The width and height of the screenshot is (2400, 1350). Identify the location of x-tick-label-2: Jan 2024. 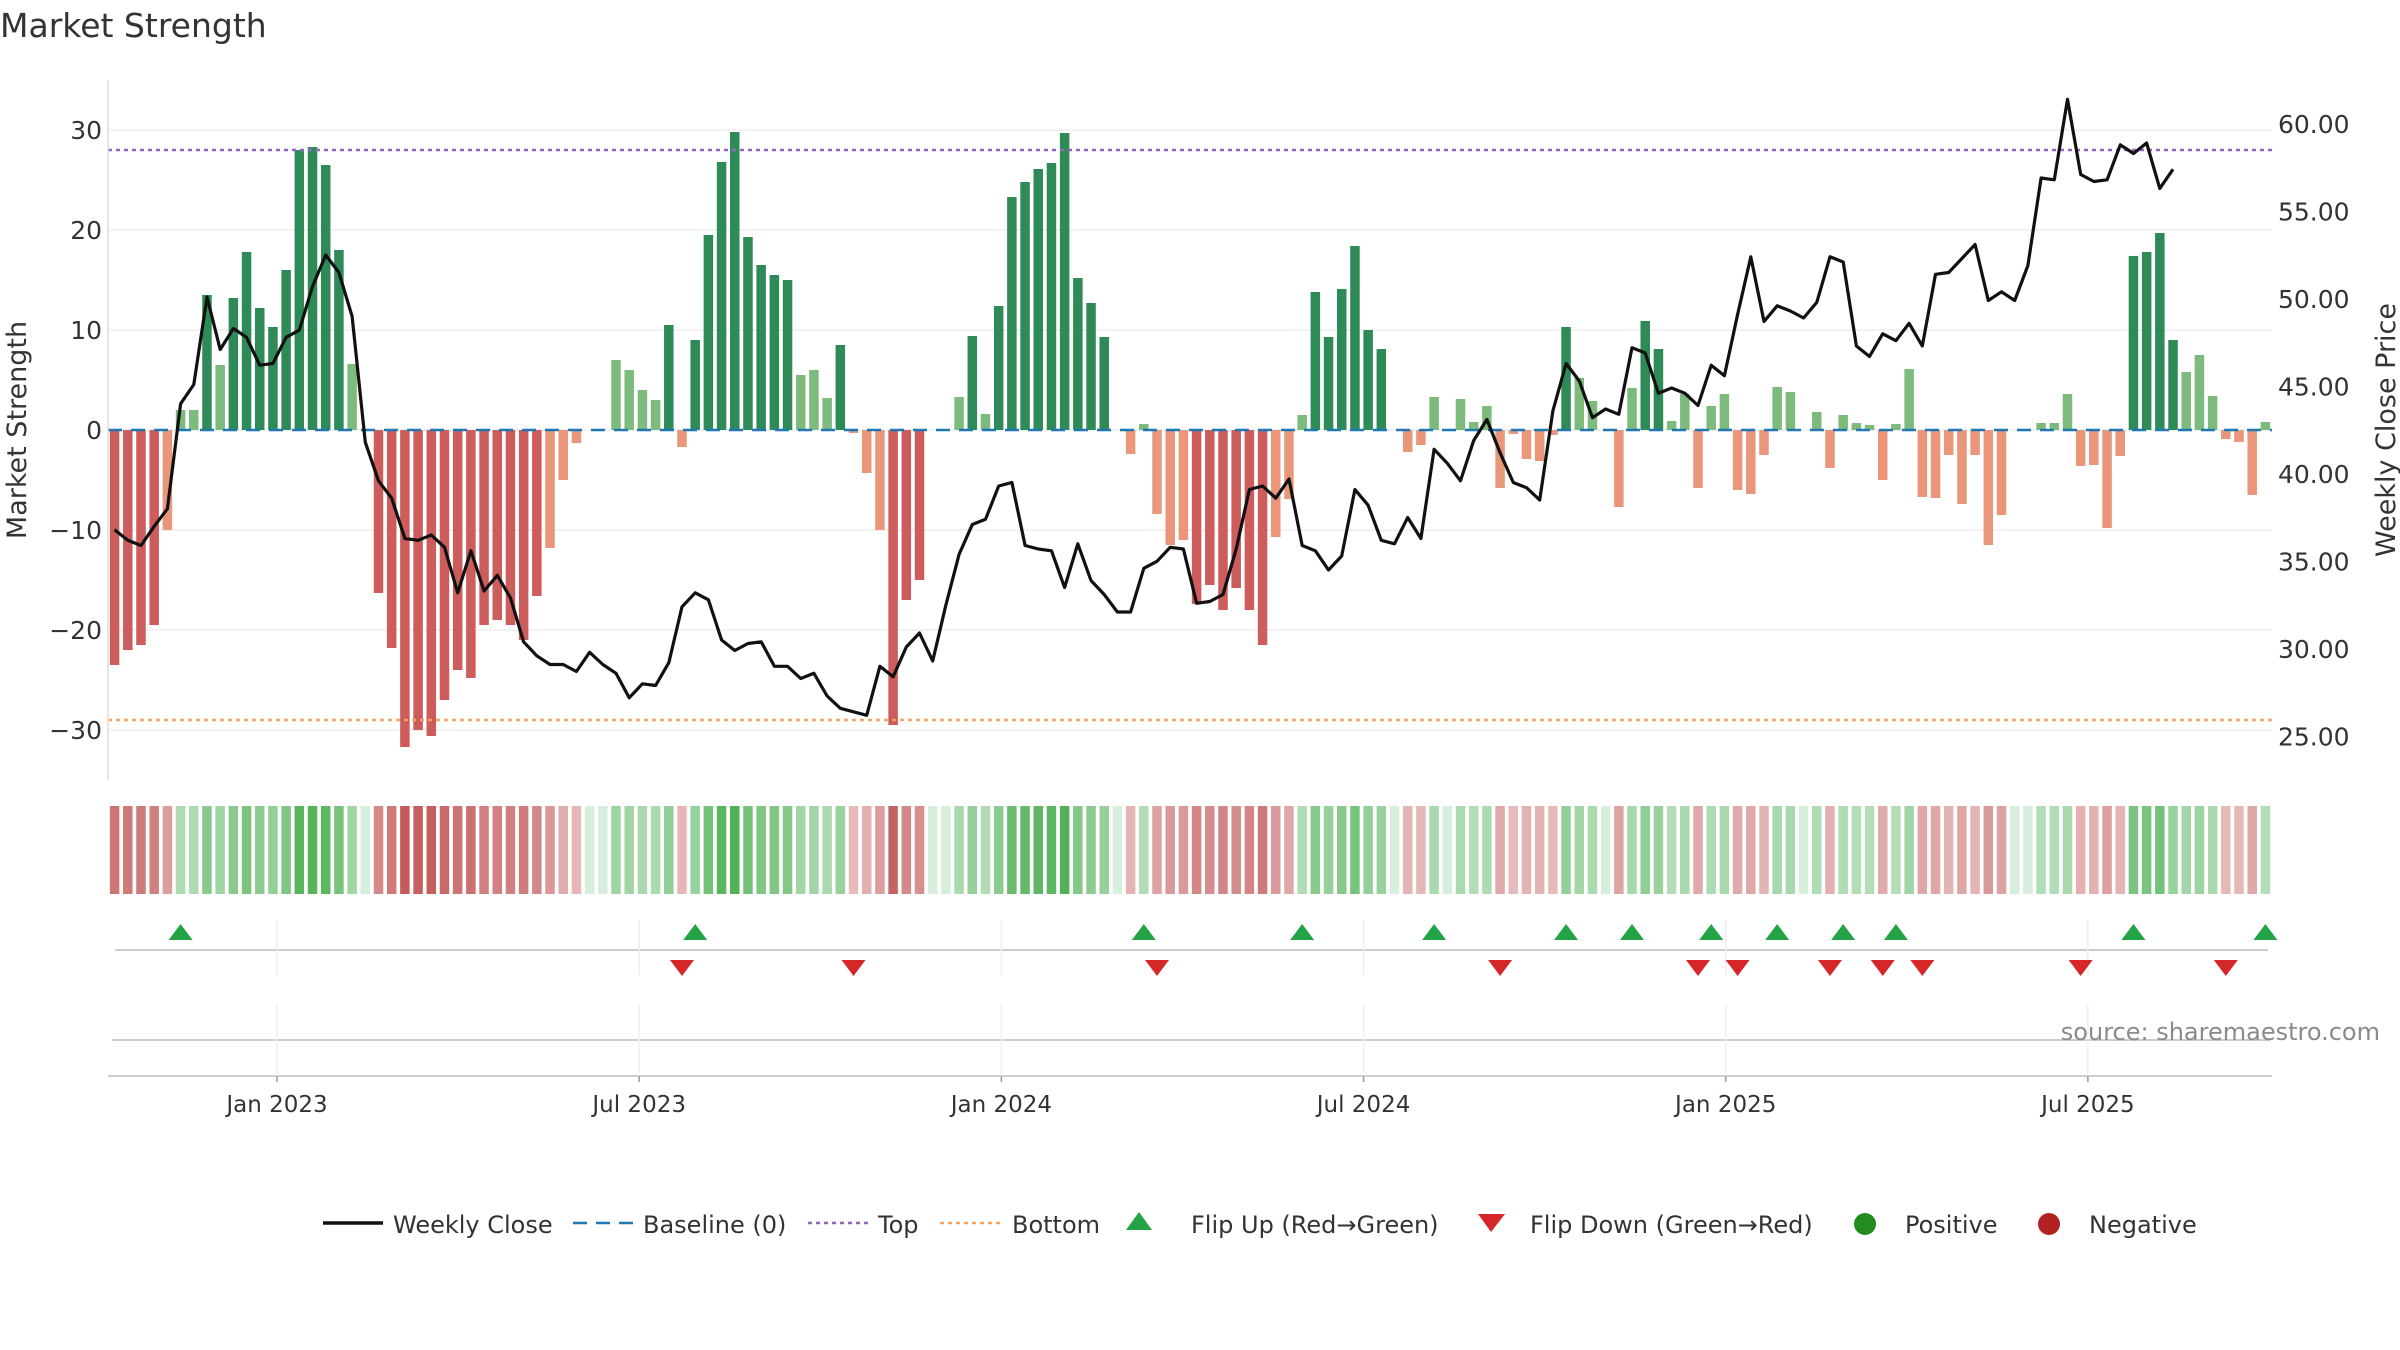
(1000, 1105).